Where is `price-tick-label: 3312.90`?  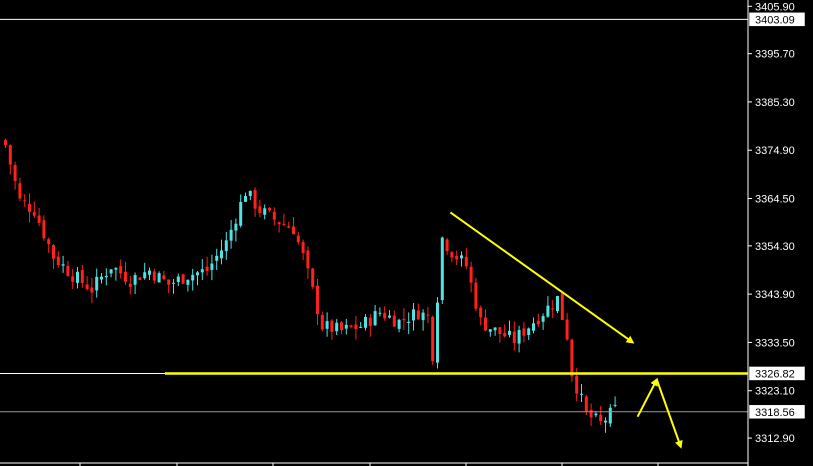 price-tick-label: 3312.90 is located at coordinates (775, 439).